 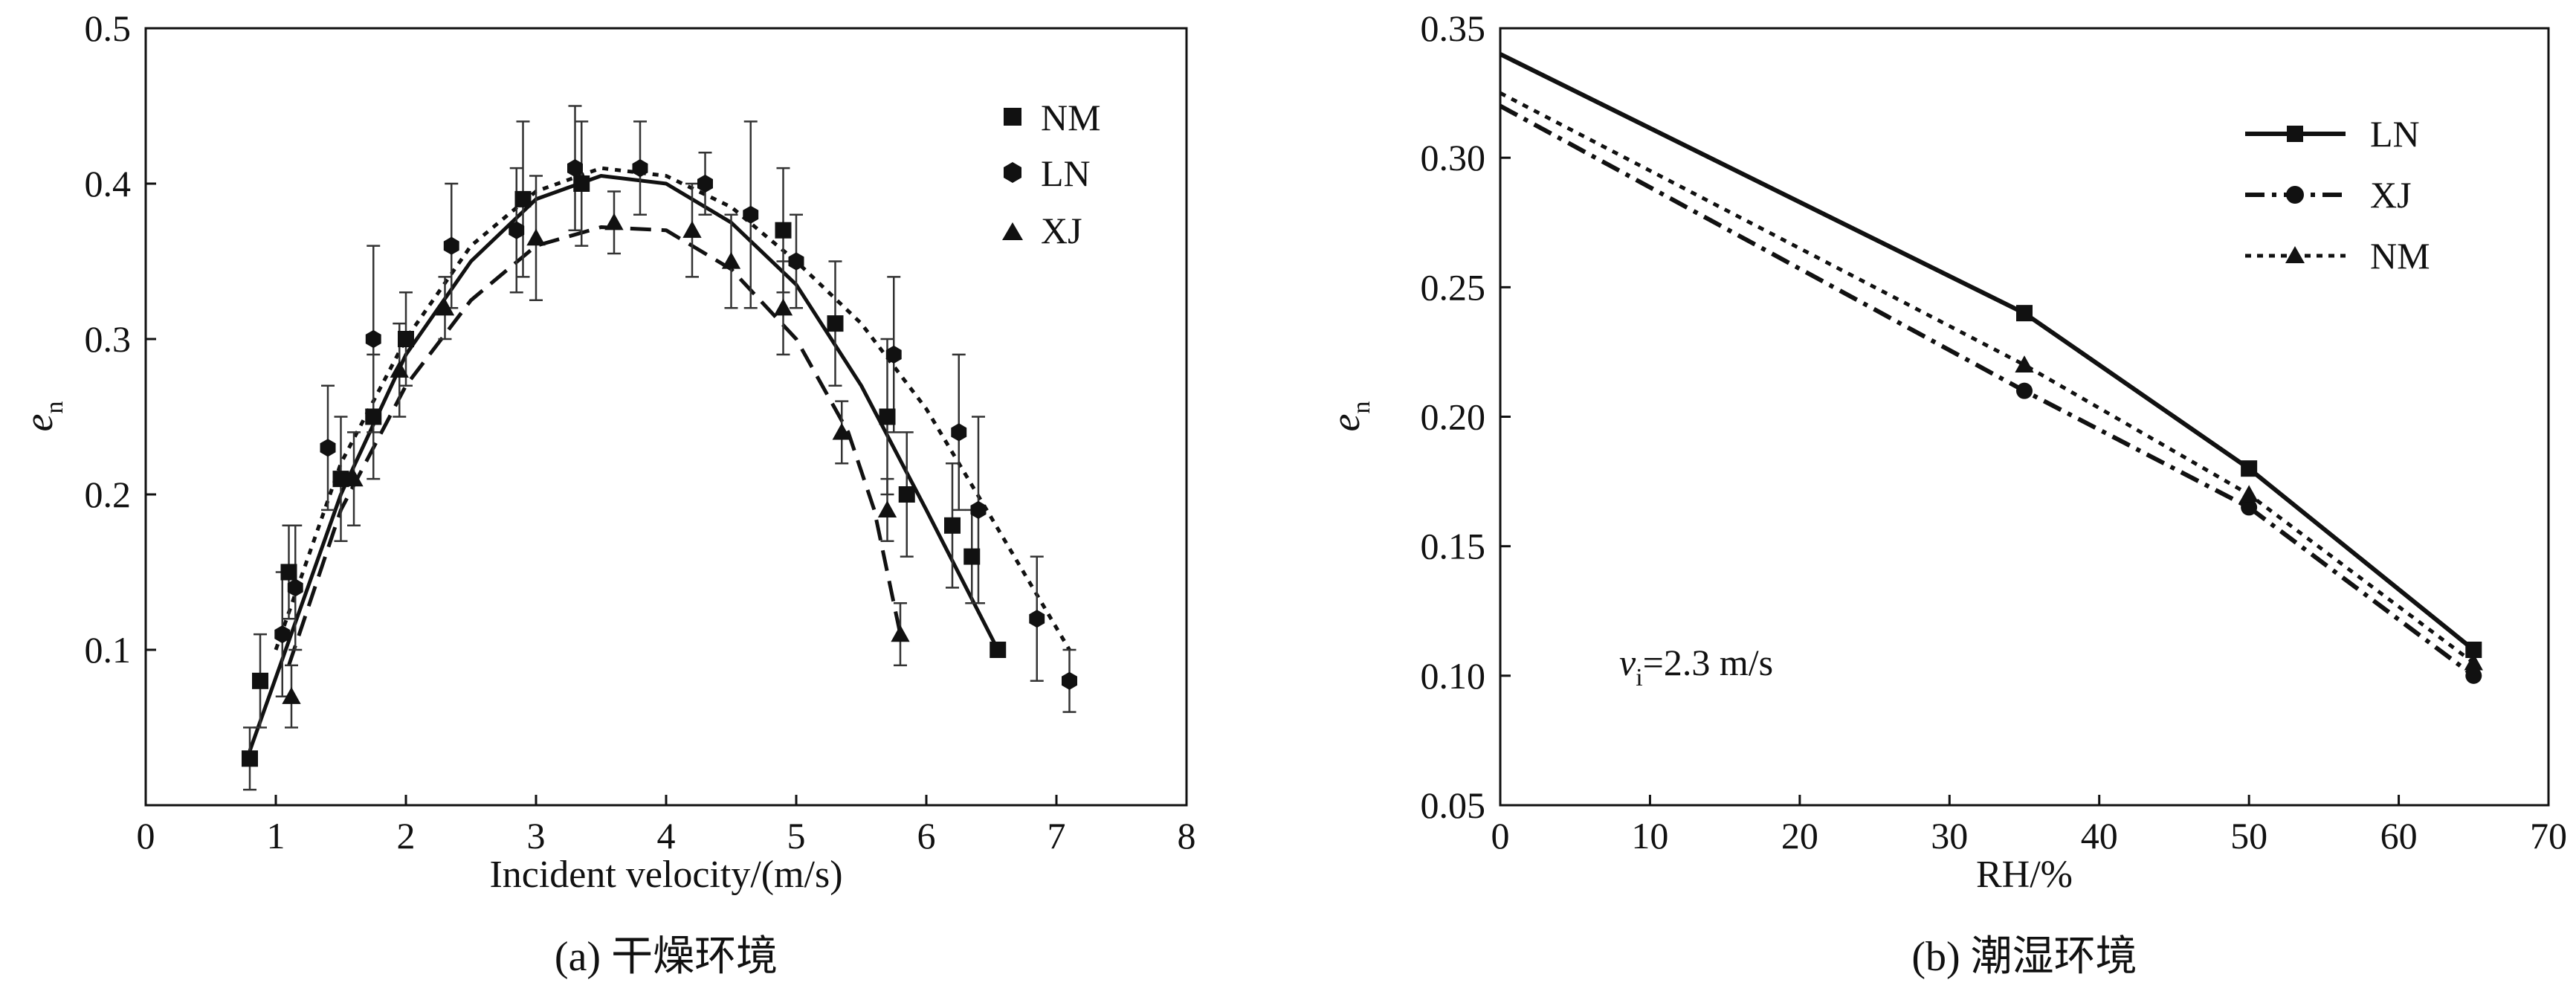 What do you see at coordinates (2391, 195) in the screenshot?
I see `panel-b-legend-label-xj: XJ` at bounding box center [2391, 195].